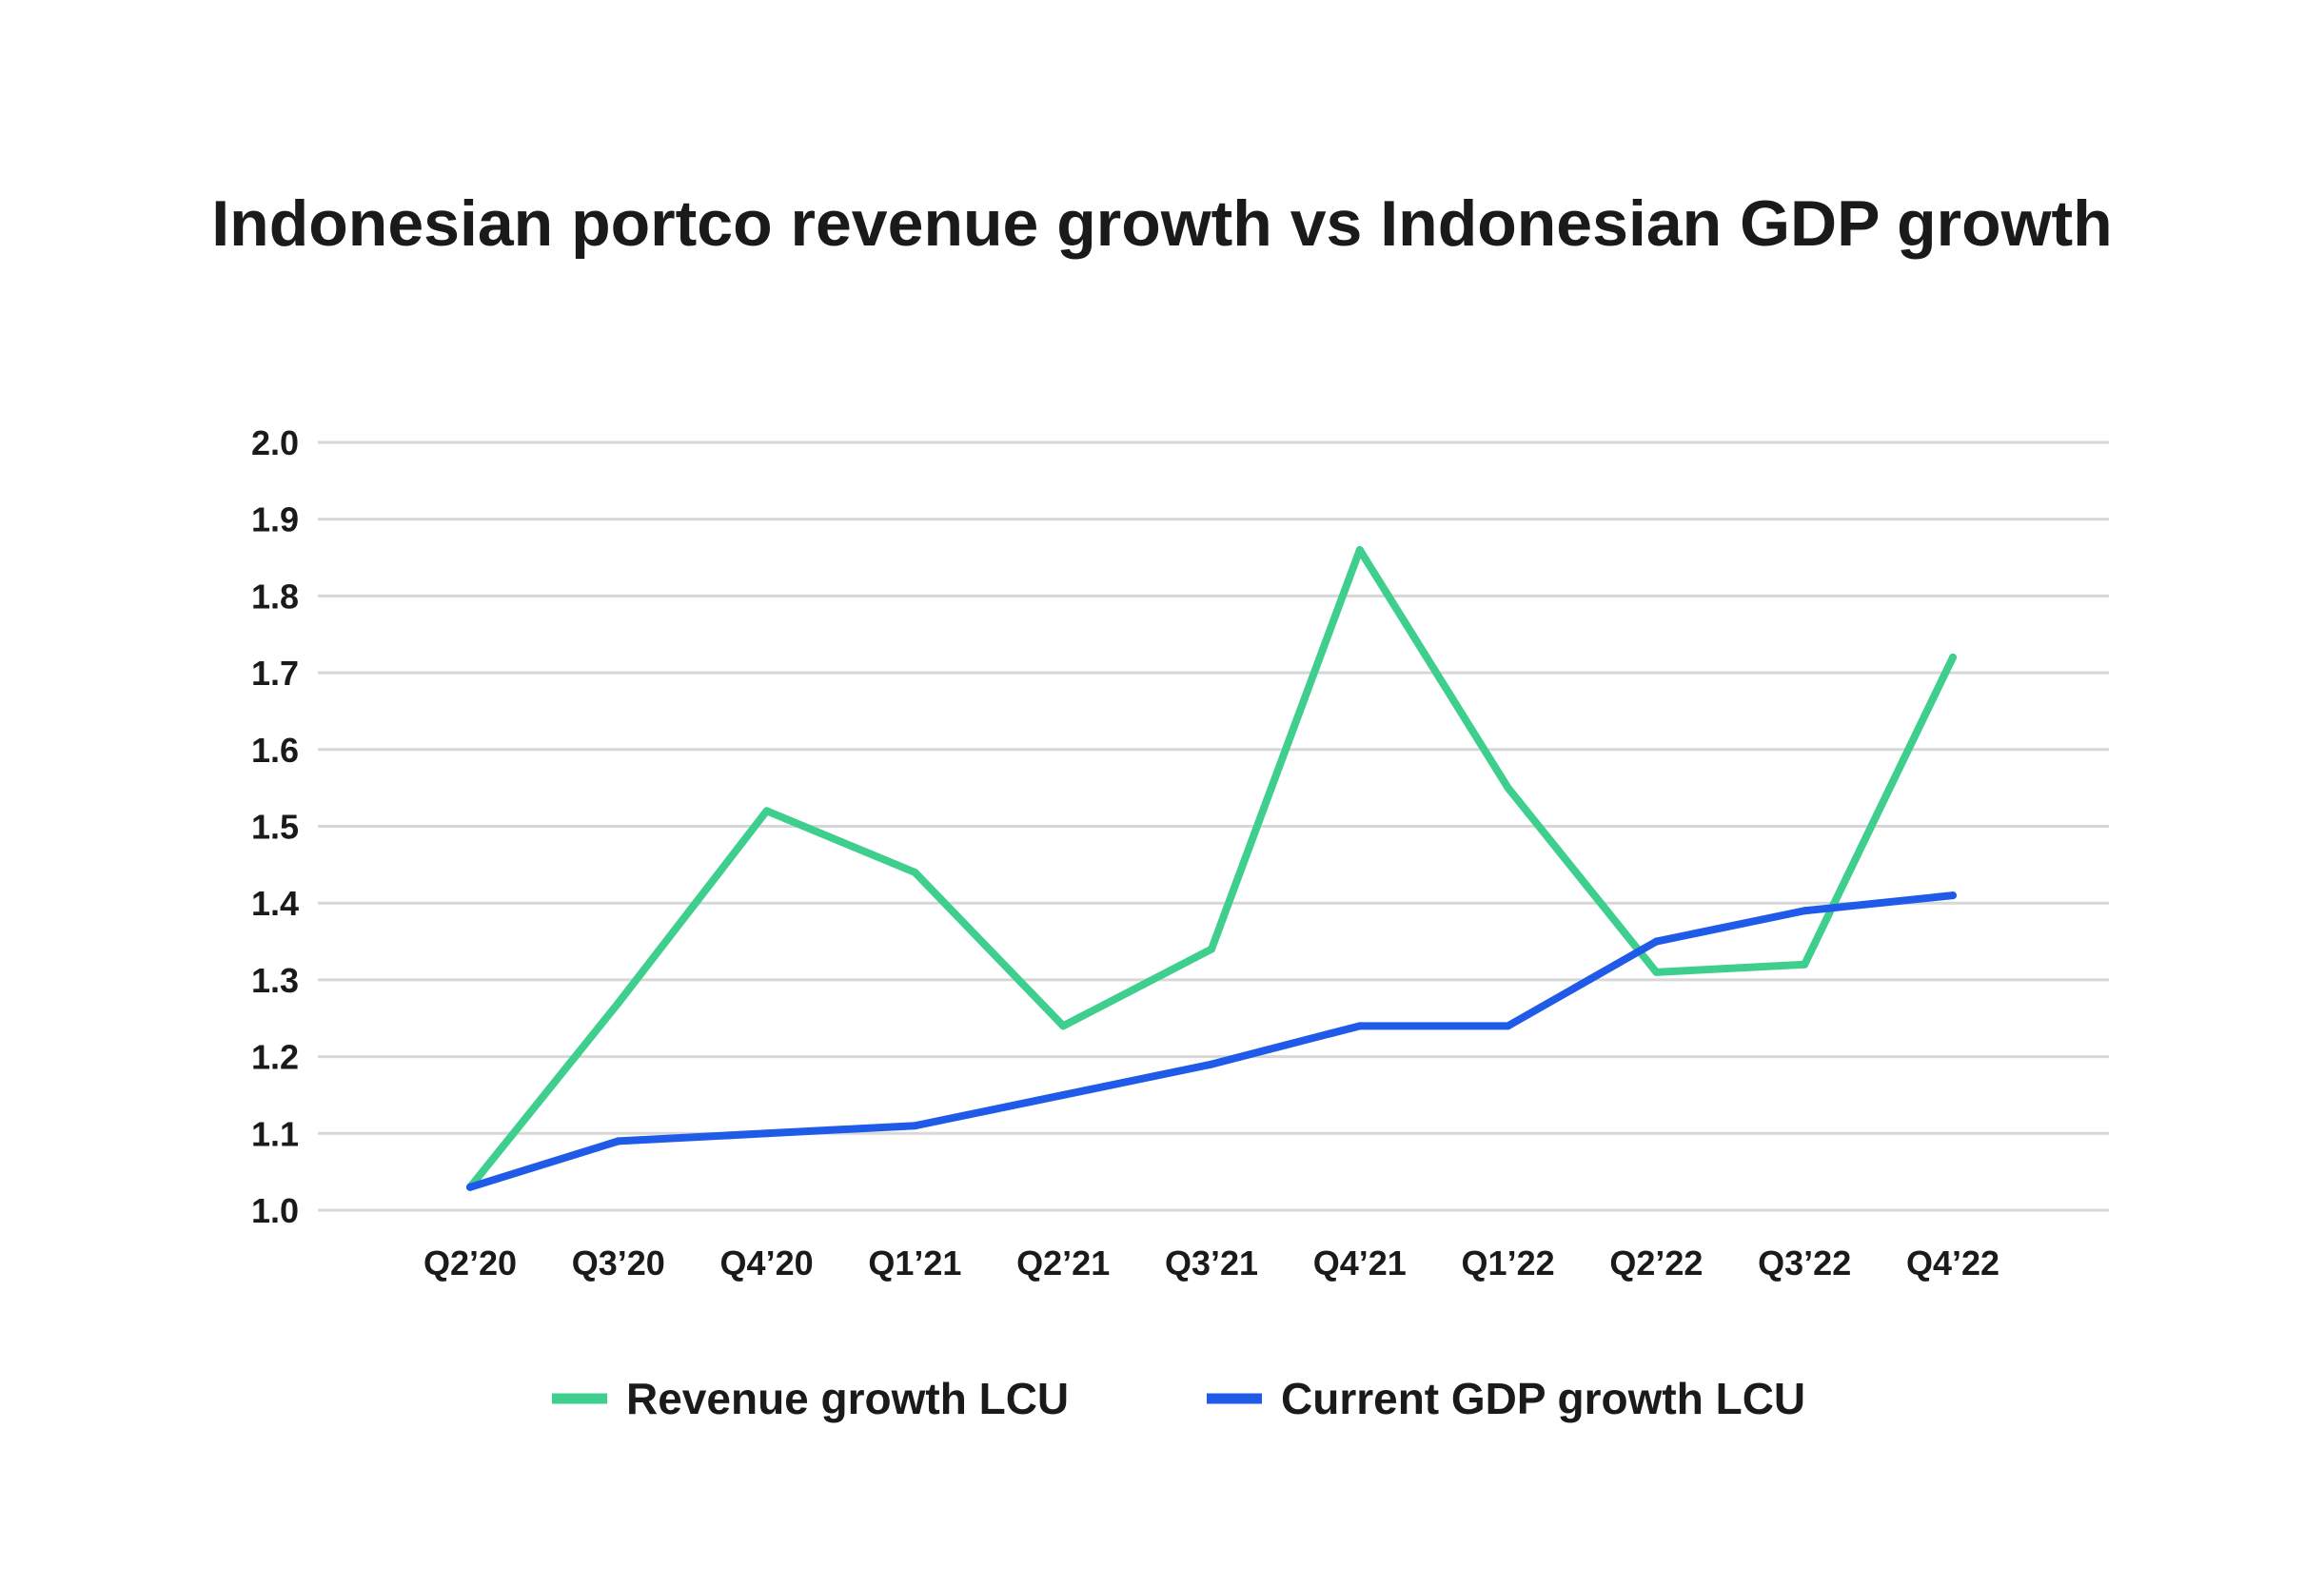  I want to click on legend-label: Current GDP growth LCU, so click(1543, 1398).